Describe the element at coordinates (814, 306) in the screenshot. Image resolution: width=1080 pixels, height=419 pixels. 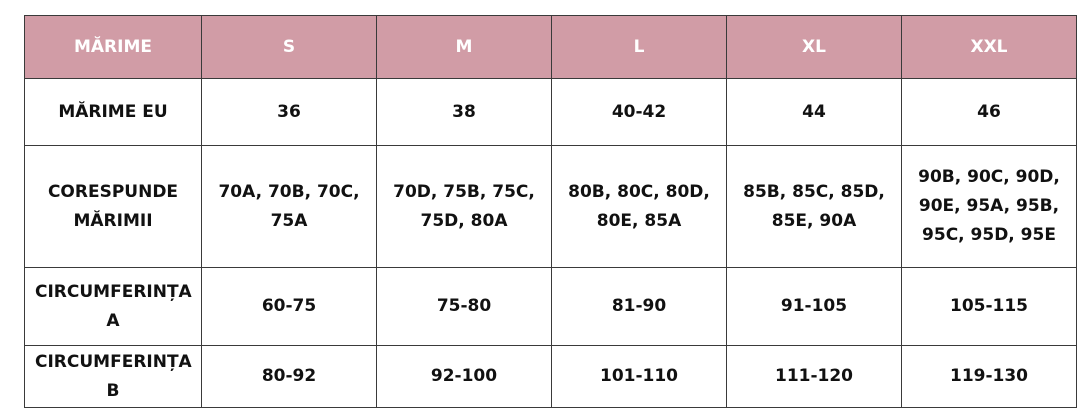
I see `table-cell: 91-105` at that location.